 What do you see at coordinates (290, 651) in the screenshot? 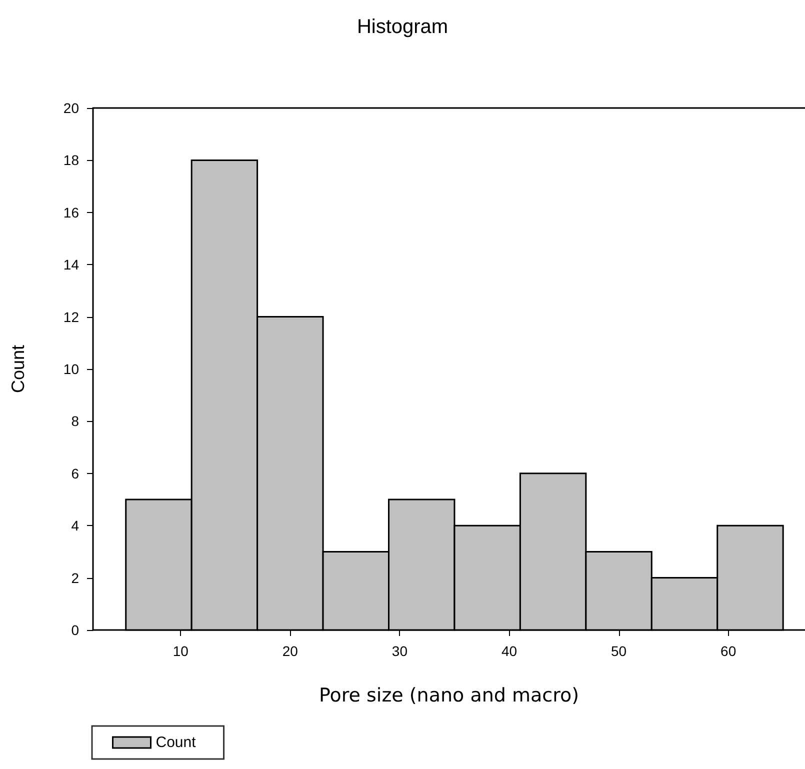
I see `x-tick-label: 20` at bounding box center [290, 651].